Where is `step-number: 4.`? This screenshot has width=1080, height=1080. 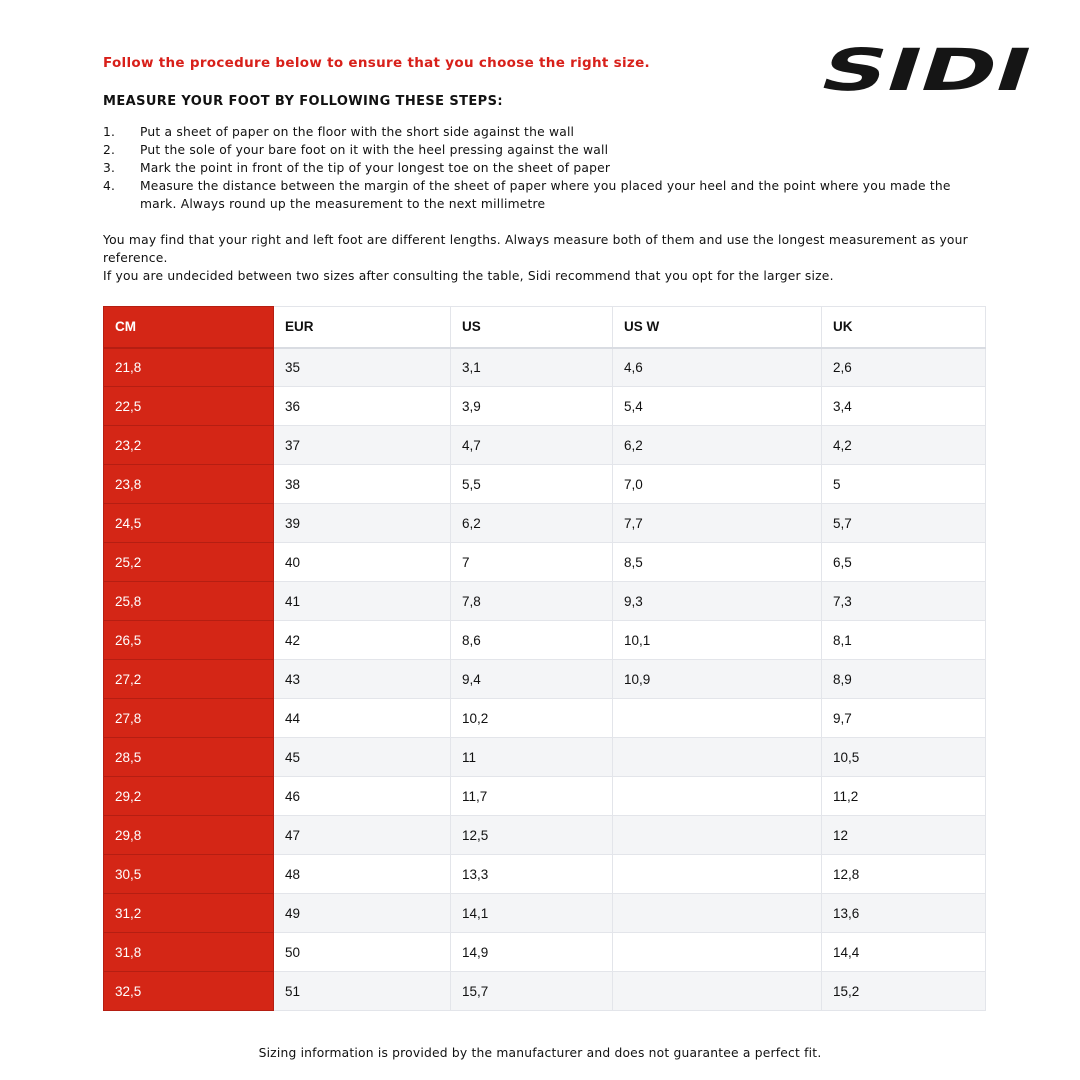
step-number: 4. is located at coordinates (109, 186).